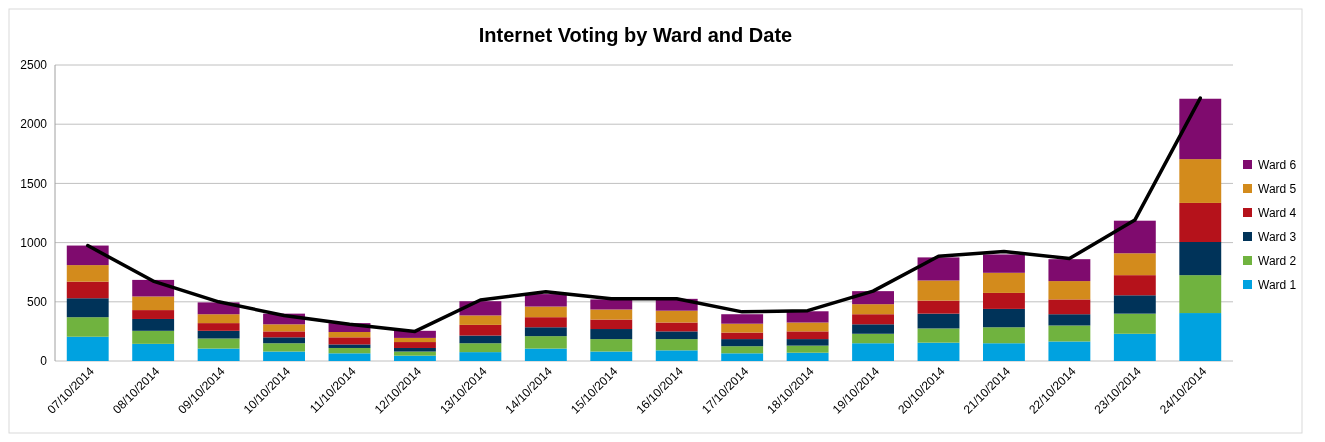  What do you see at coordinates (635, 35) in the screenshot?
I see `chart-title: Internet Voting by Ward and Date` at bounding box center [635, 35].